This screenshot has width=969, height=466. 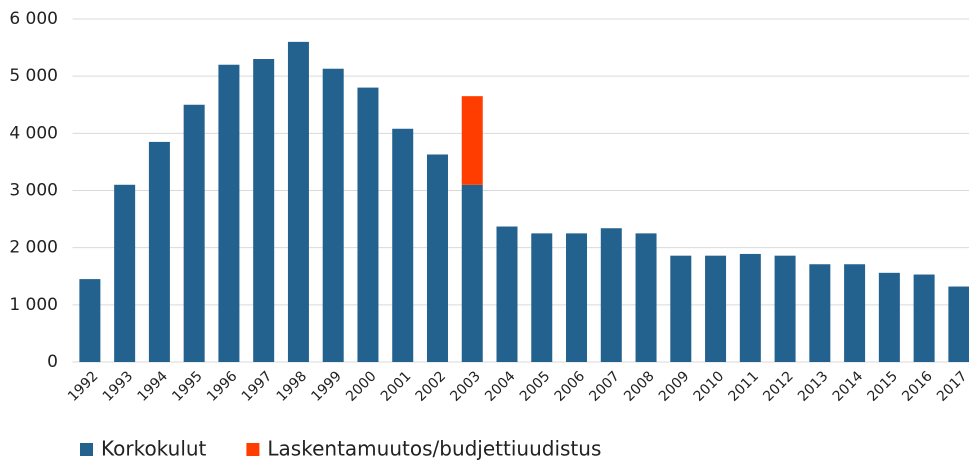 What do you see at coordinates (639, 386) in the screenshot?
I see `x-tick-label: 2008` at bounding box center [639, 386].